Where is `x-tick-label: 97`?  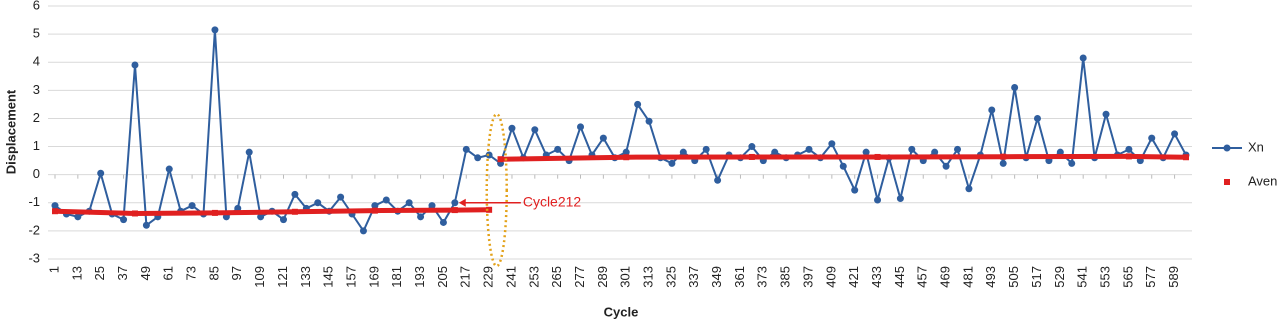 x-tick-label: 97 is located at coordinates (236, 273).